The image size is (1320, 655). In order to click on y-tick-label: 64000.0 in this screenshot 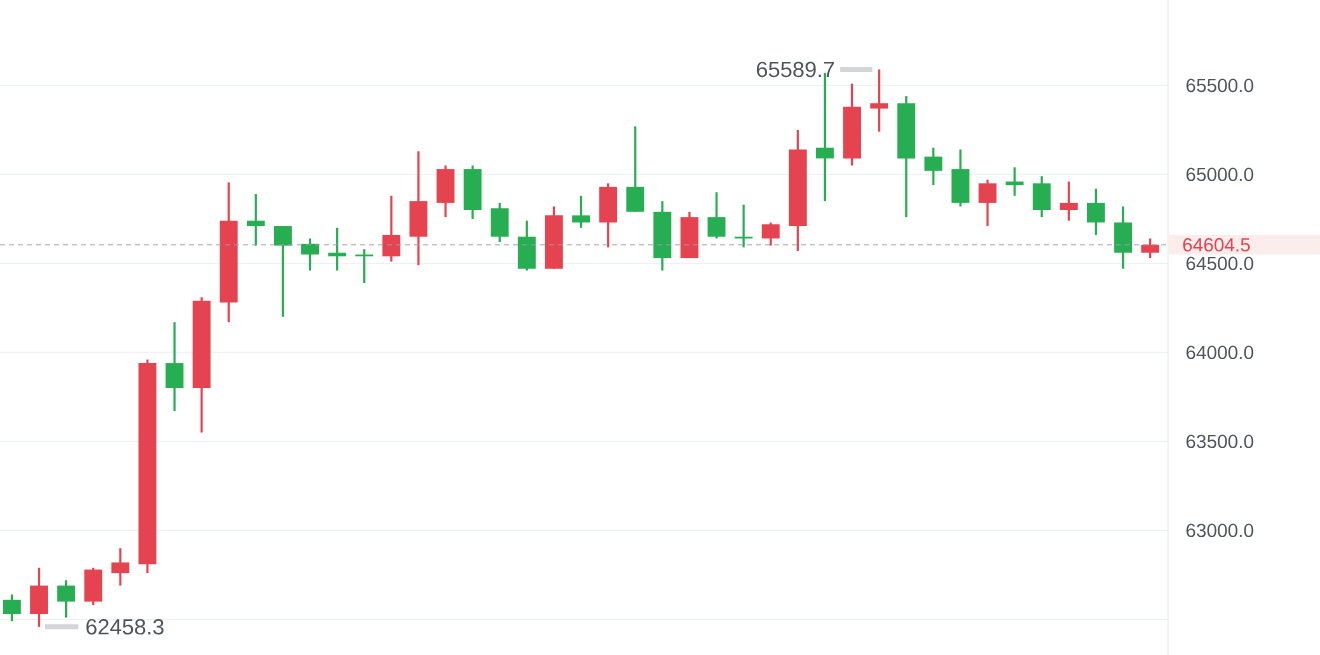, I will do `click(1220, 352)`.